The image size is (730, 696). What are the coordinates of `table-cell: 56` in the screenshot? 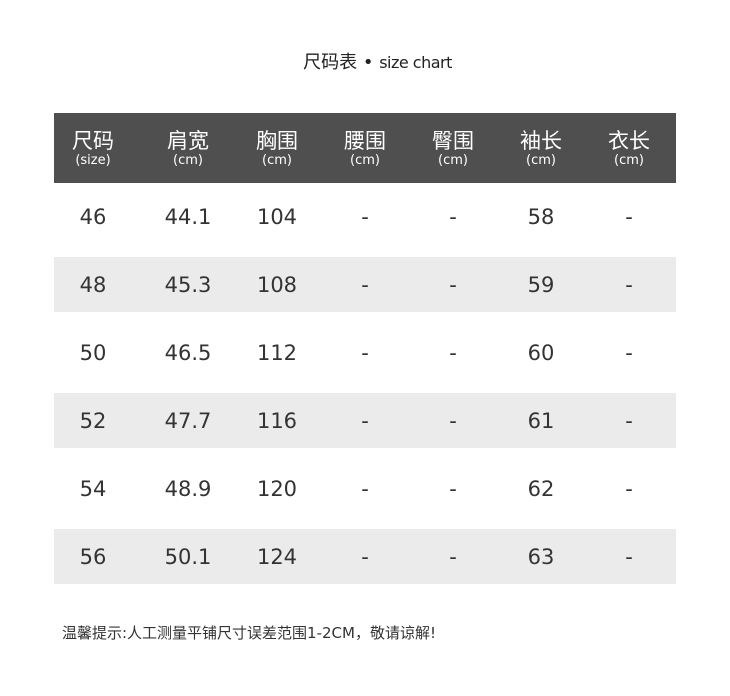 It's located at (93, 557).